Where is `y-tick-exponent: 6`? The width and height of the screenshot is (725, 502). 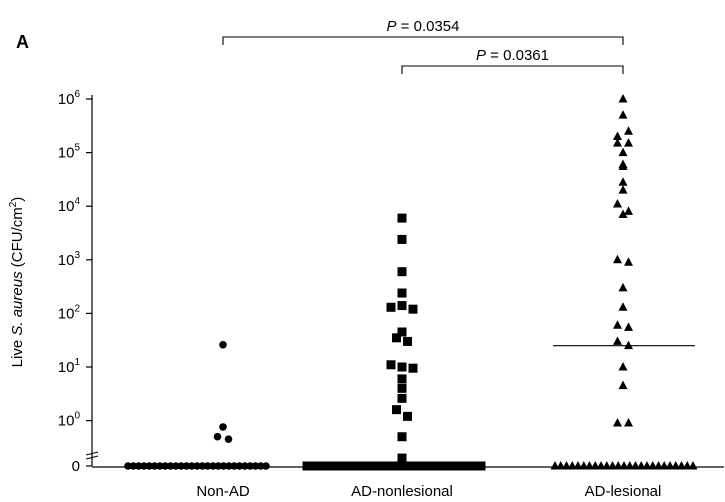 y-tick-exponent: 6 is located at coordinates (77, 94).